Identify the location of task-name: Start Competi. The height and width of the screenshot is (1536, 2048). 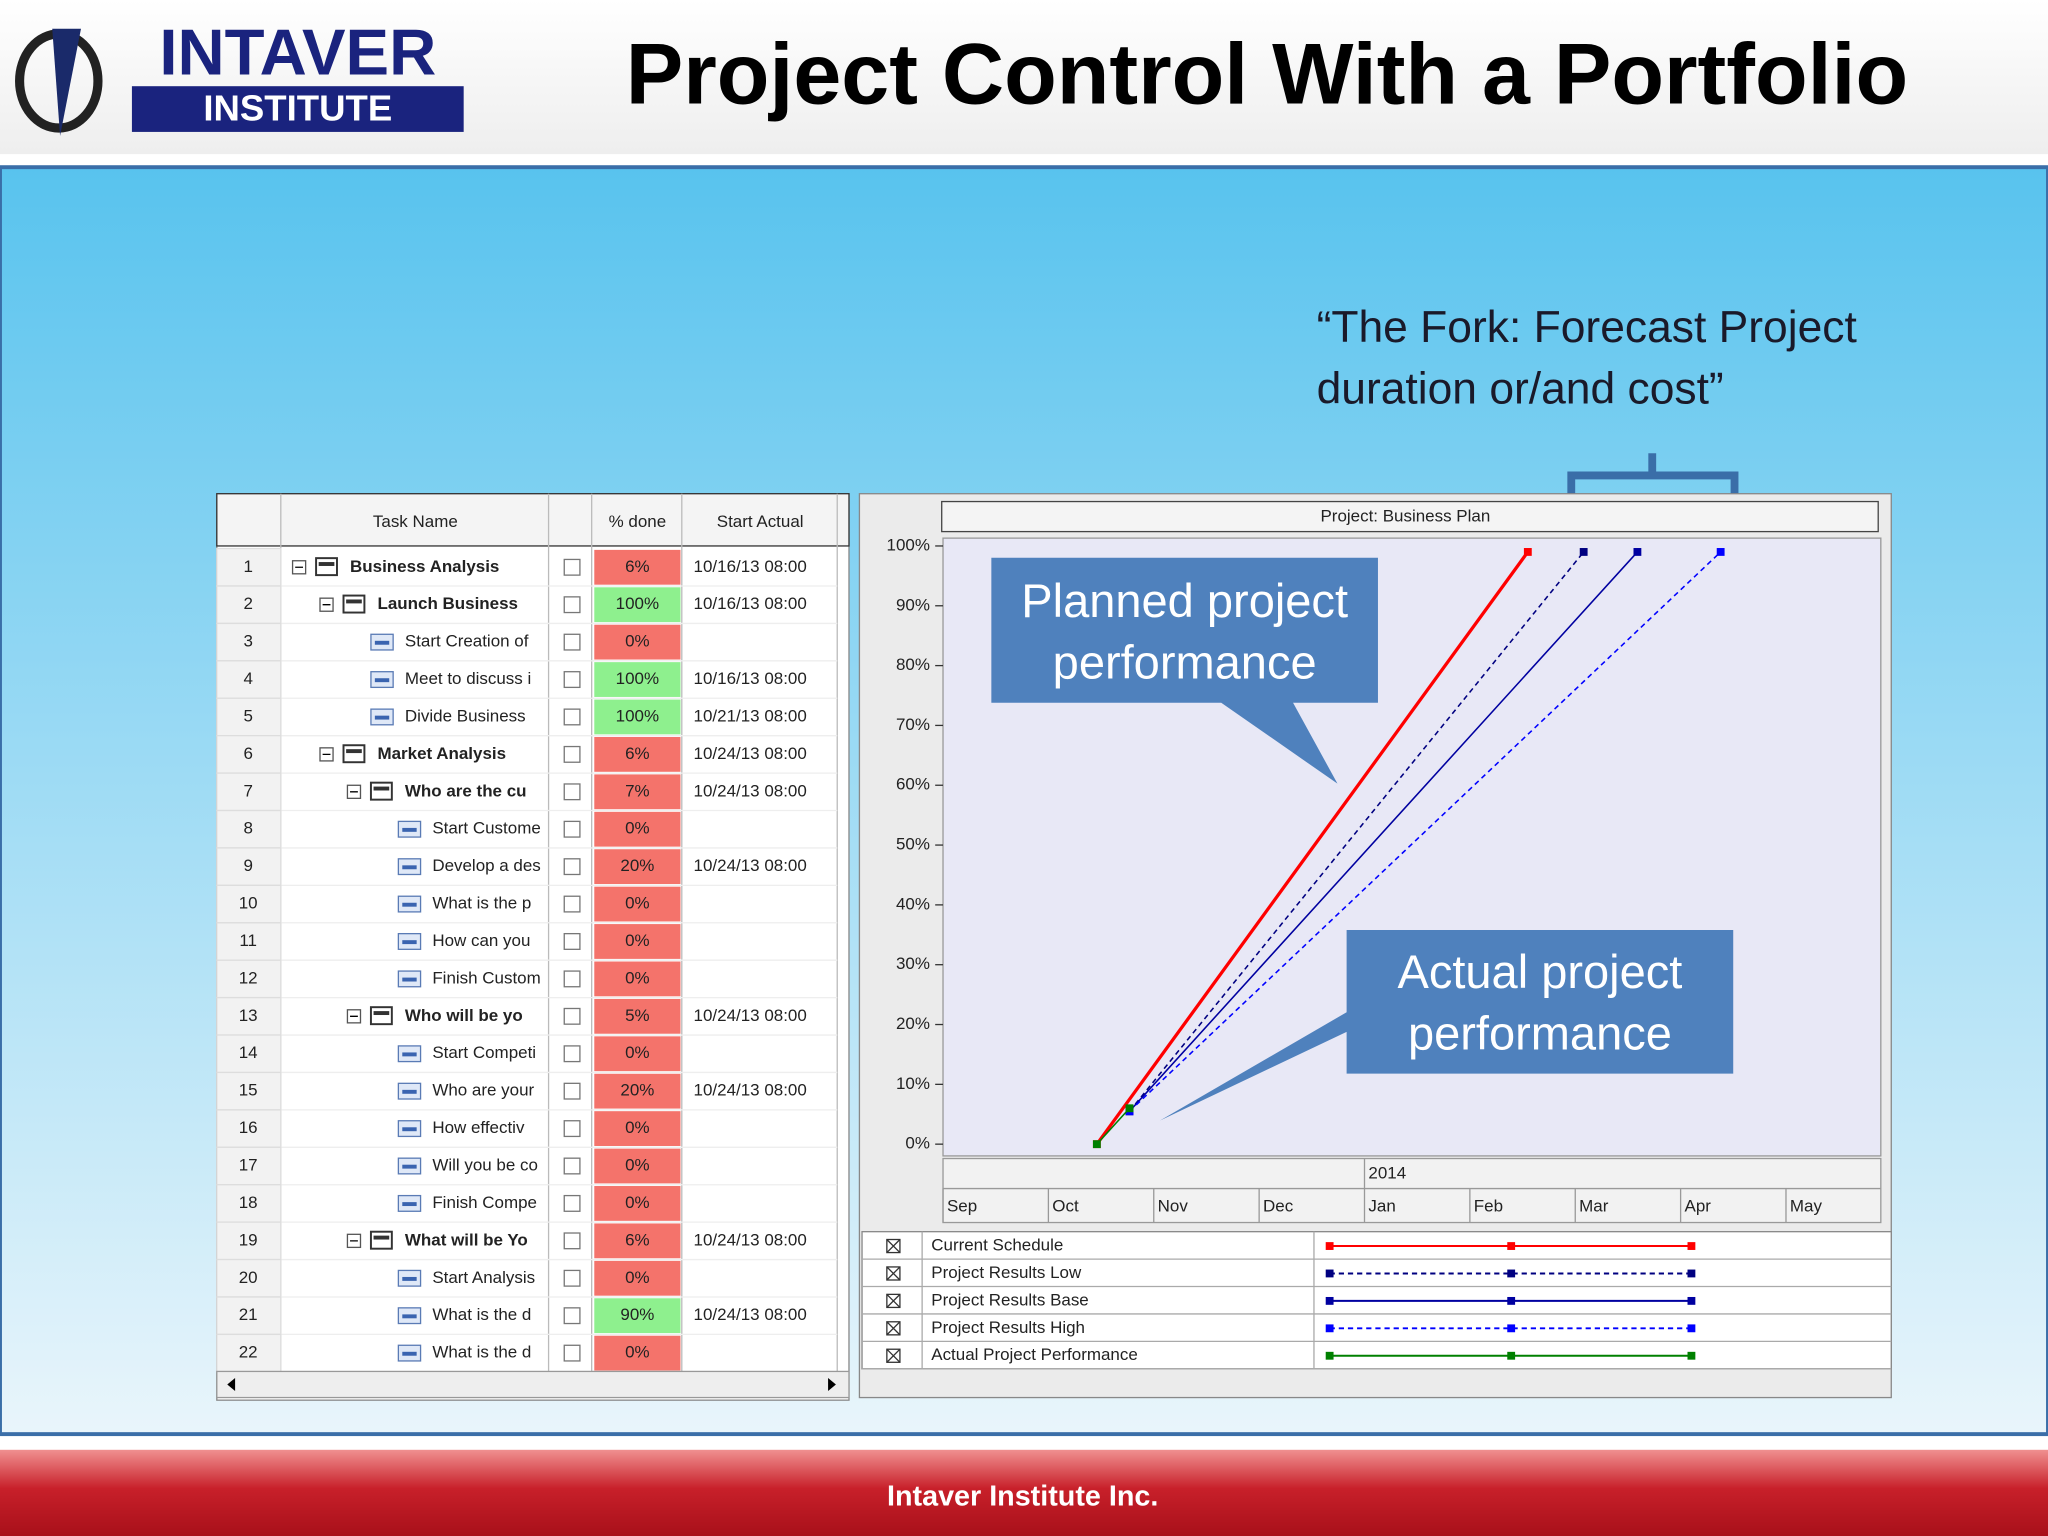
(484, 1052).